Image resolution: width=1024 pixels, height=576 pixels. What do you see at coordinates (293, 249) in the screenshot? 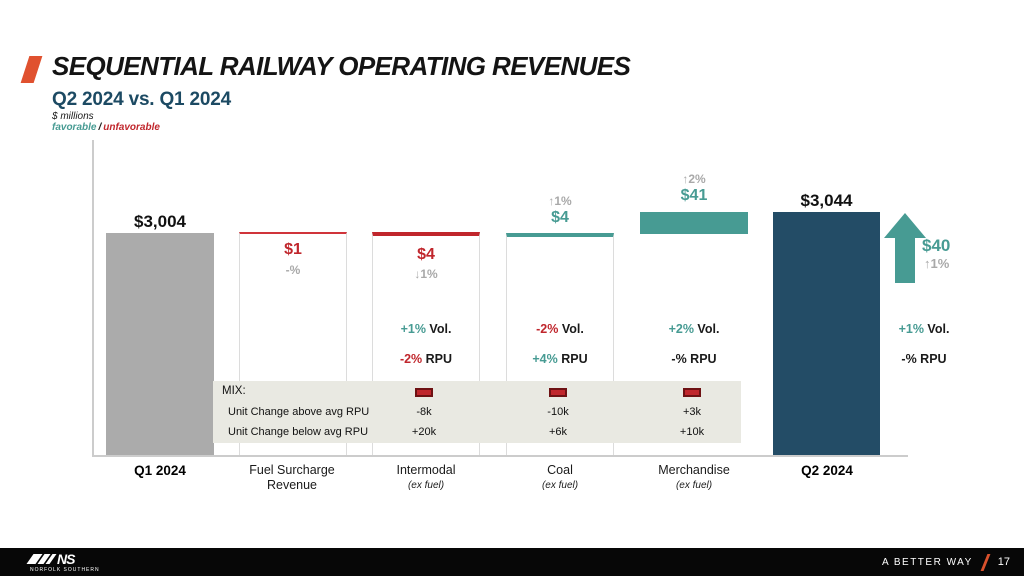
I see `fuel-surcharge-value: $1` at bounding box center [293, 249].